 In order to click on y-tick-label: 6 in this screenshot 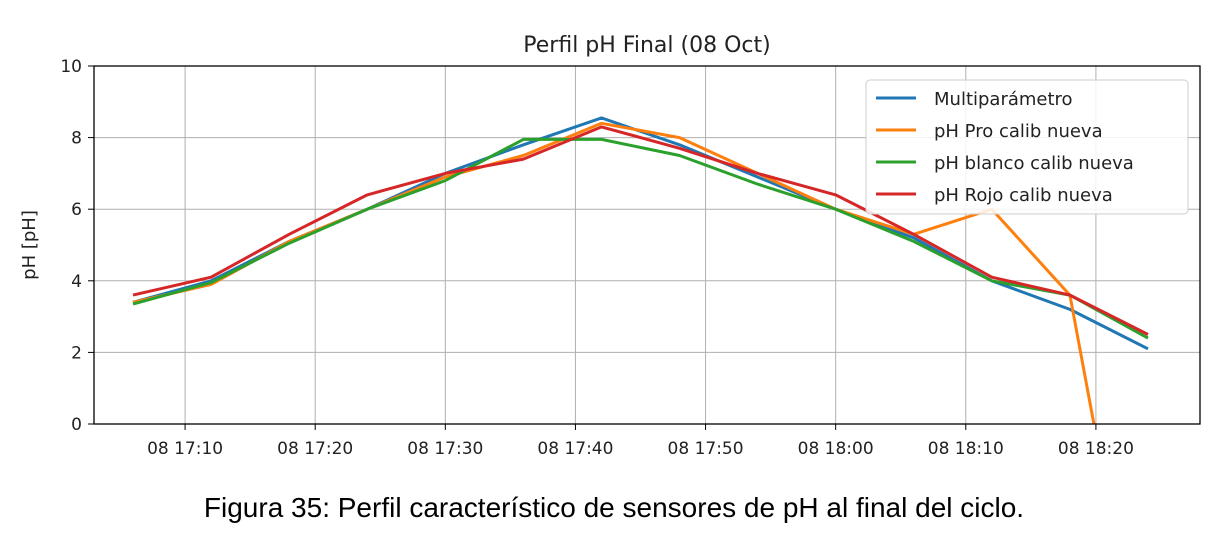, I will do `click(76, 210)`.